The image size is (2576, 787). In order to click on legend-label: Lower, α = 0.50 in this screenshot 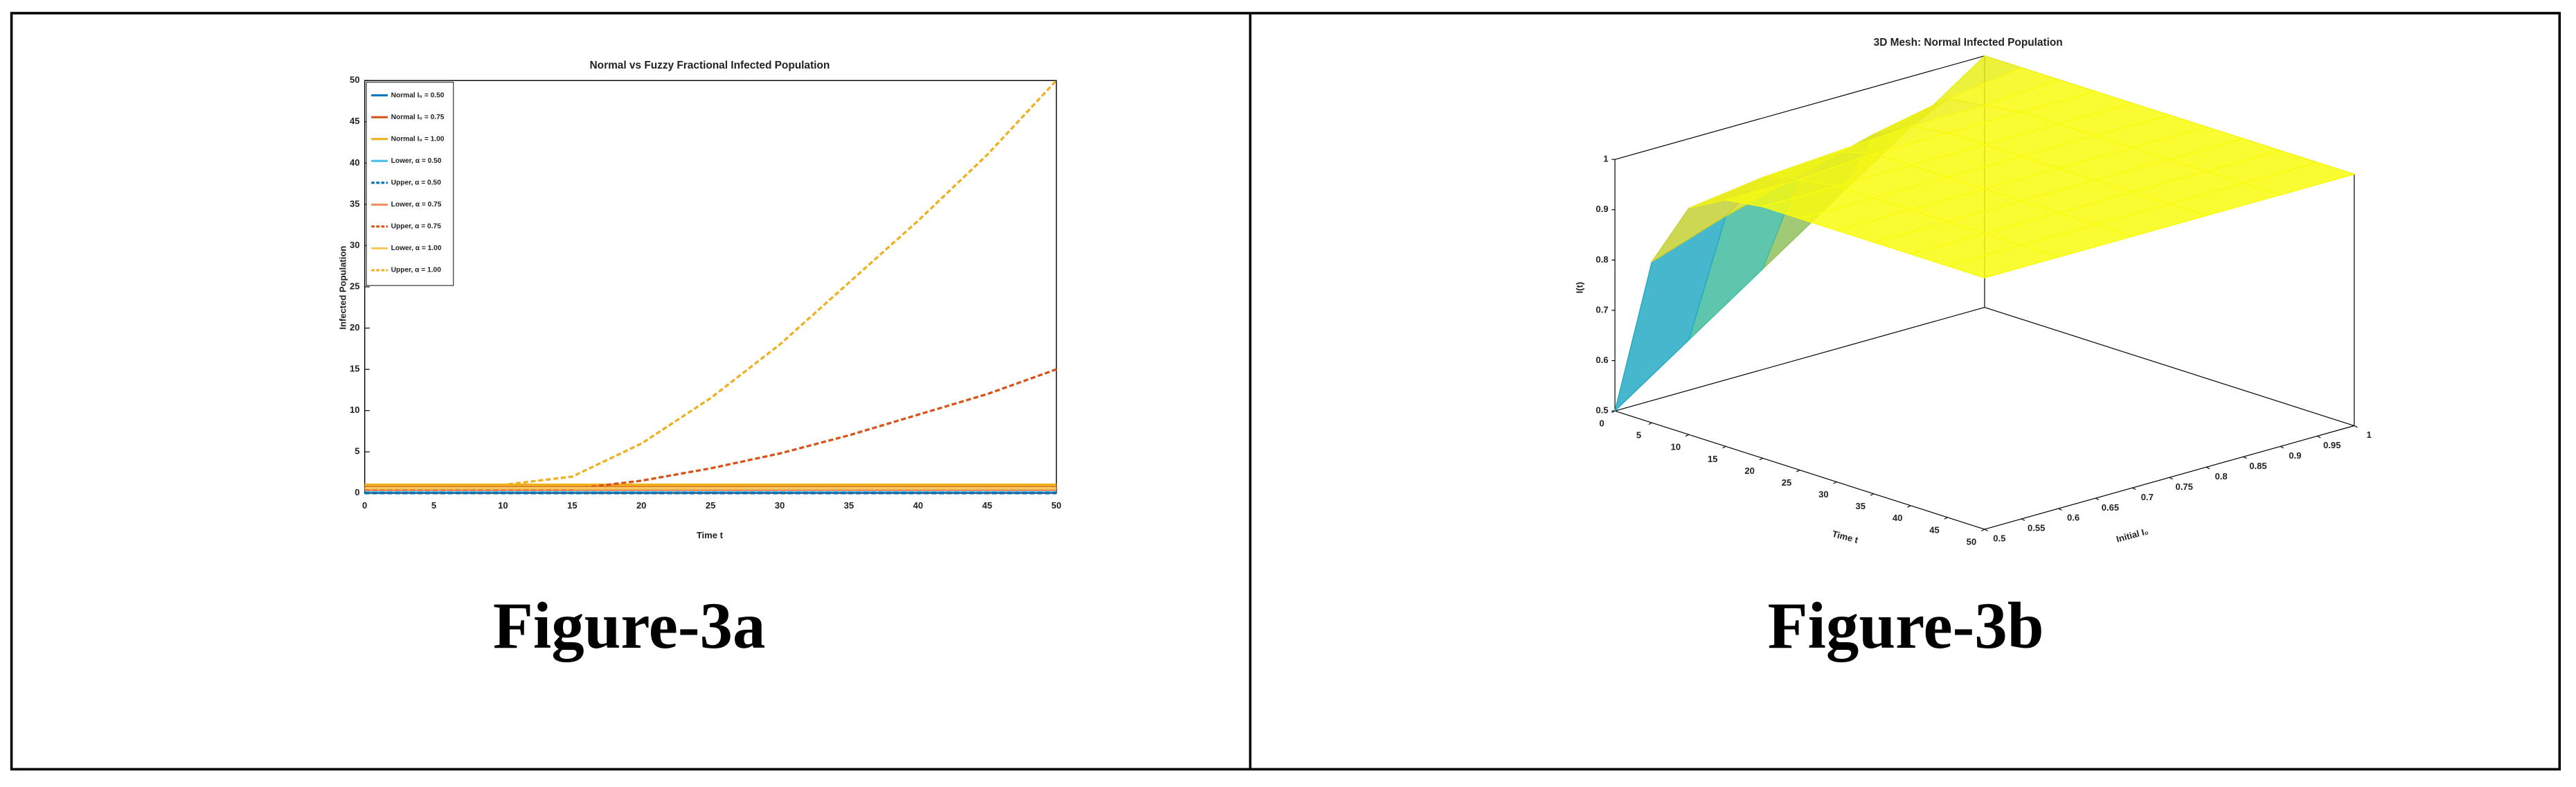, I will do `click(417, 161)`.